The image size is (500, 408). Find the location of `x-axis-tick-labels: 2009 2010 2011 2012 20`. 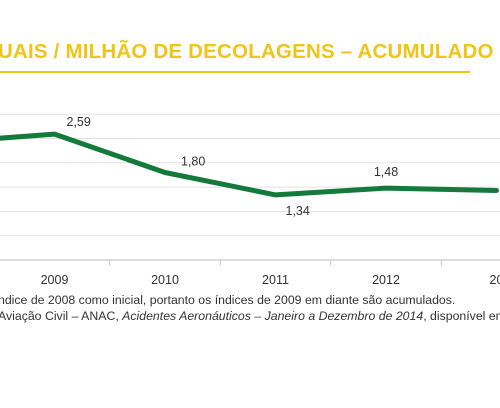

x-axis-tick-labels: 2009 2010 2011 2012 20 is located at coordinates (270, 280).